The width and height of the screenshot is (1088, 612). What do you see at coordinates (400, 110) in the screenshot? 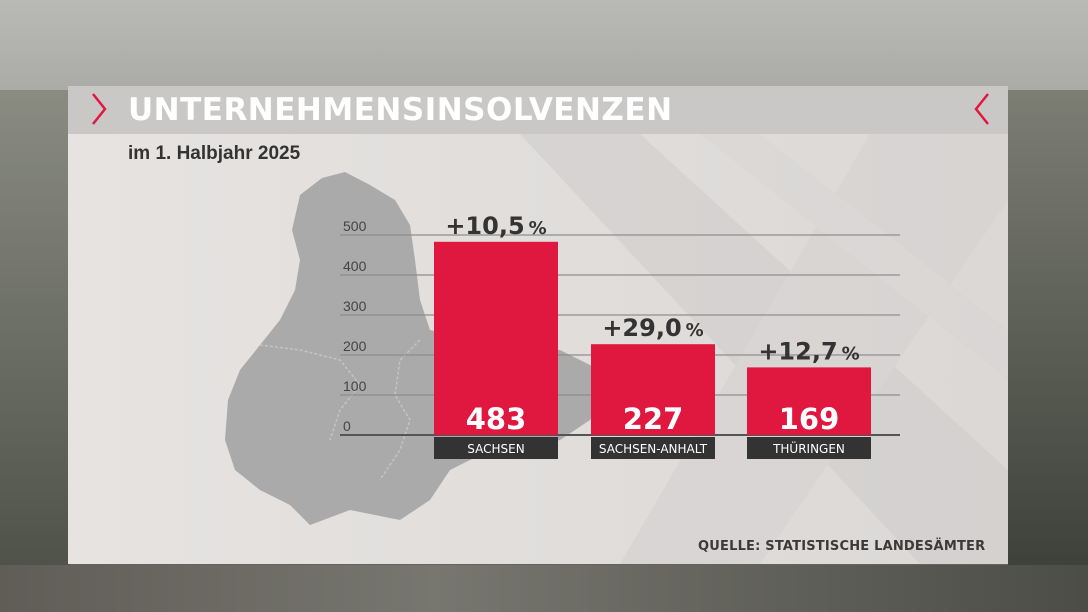
I see `page-title: UNTERNEHMENSINSOLVENZEN` at bounding box center [400, 110].